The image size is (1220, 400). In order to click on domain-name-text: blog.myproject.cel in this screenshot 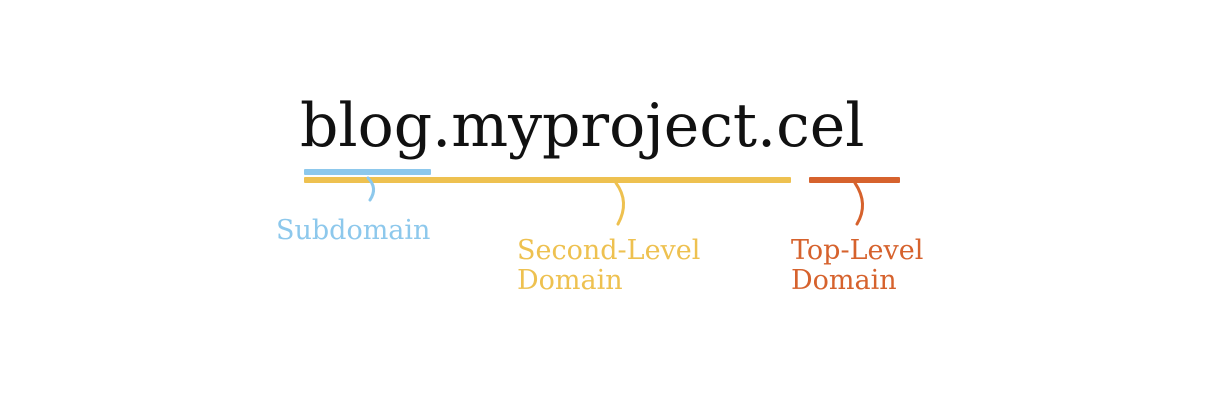, I will do `click(582, 126)`.